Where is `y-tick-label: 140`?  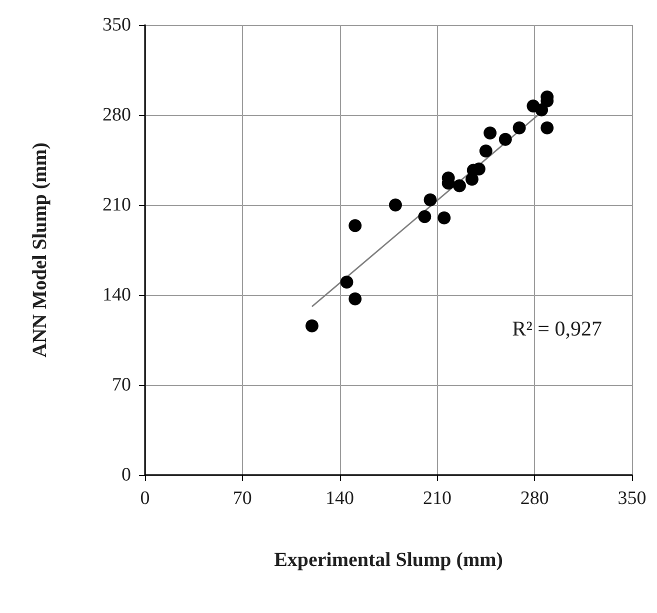
y-tick-label: 140 is located at coordinates (116, 295).